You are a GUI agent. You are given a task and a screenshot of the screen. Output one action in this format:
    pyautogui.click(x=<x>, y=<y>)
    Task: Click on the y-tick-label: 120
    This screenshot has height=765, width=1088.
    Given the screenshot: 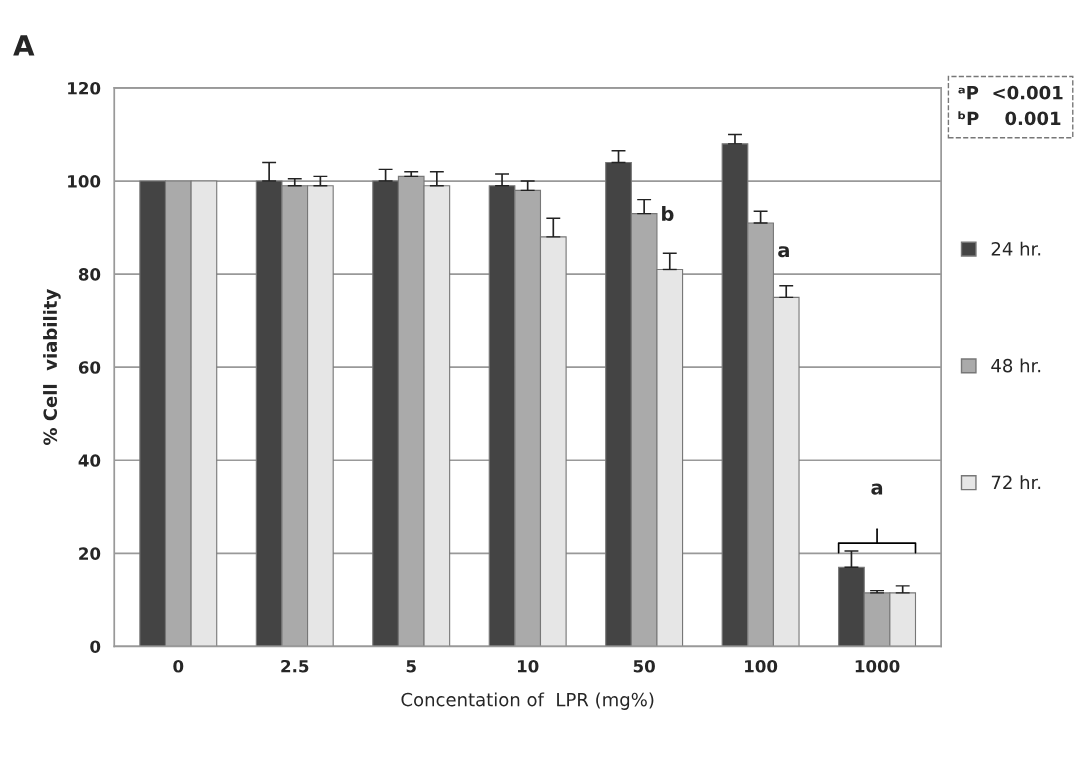 What is the action you would take?
    pyautogui.click(x=84, y=88)
    